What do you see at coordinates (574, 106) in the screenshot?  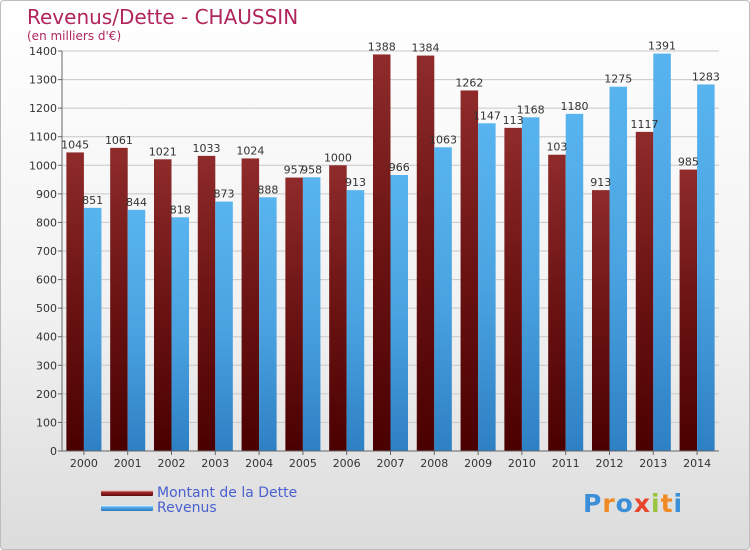 I see `data-label-revenus: 1180` at bounding box center [574, 106].